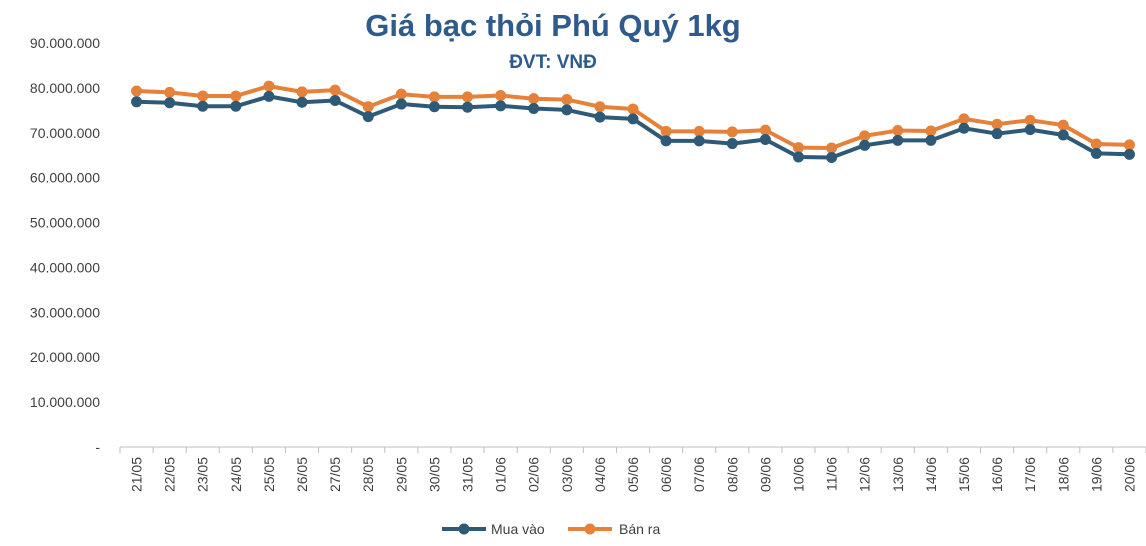 The image size is (1146, 546). What do you see at coordinates (236, 474) in the screenshot?
I see `x-tick-label: 24/05` at bounding box center [236, 474].